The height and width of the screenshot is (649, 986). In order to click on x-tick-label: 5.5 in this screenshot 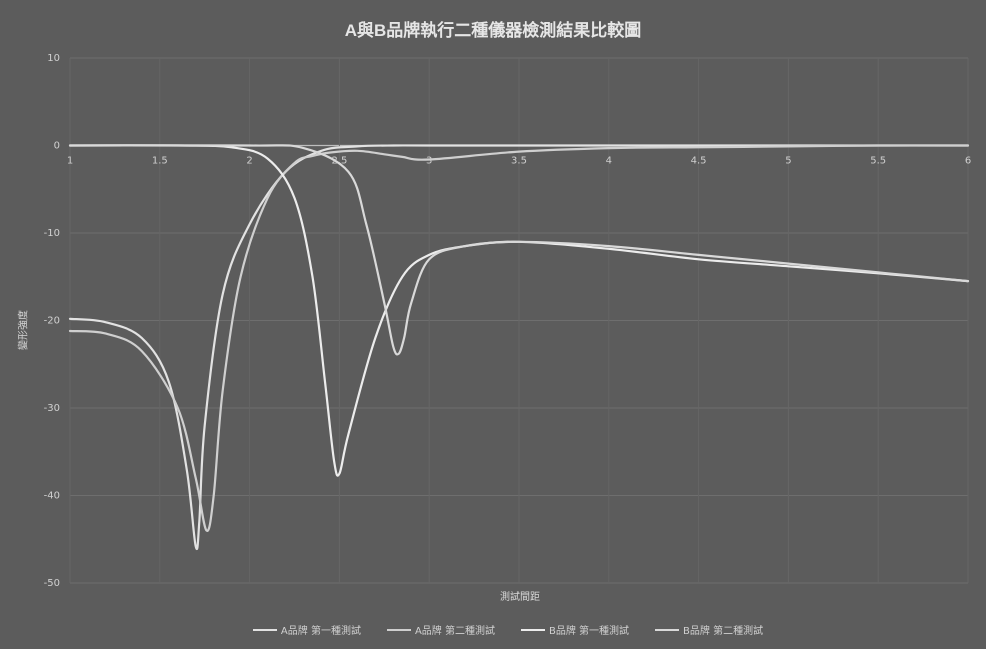, I will do `click(878, 161)`.